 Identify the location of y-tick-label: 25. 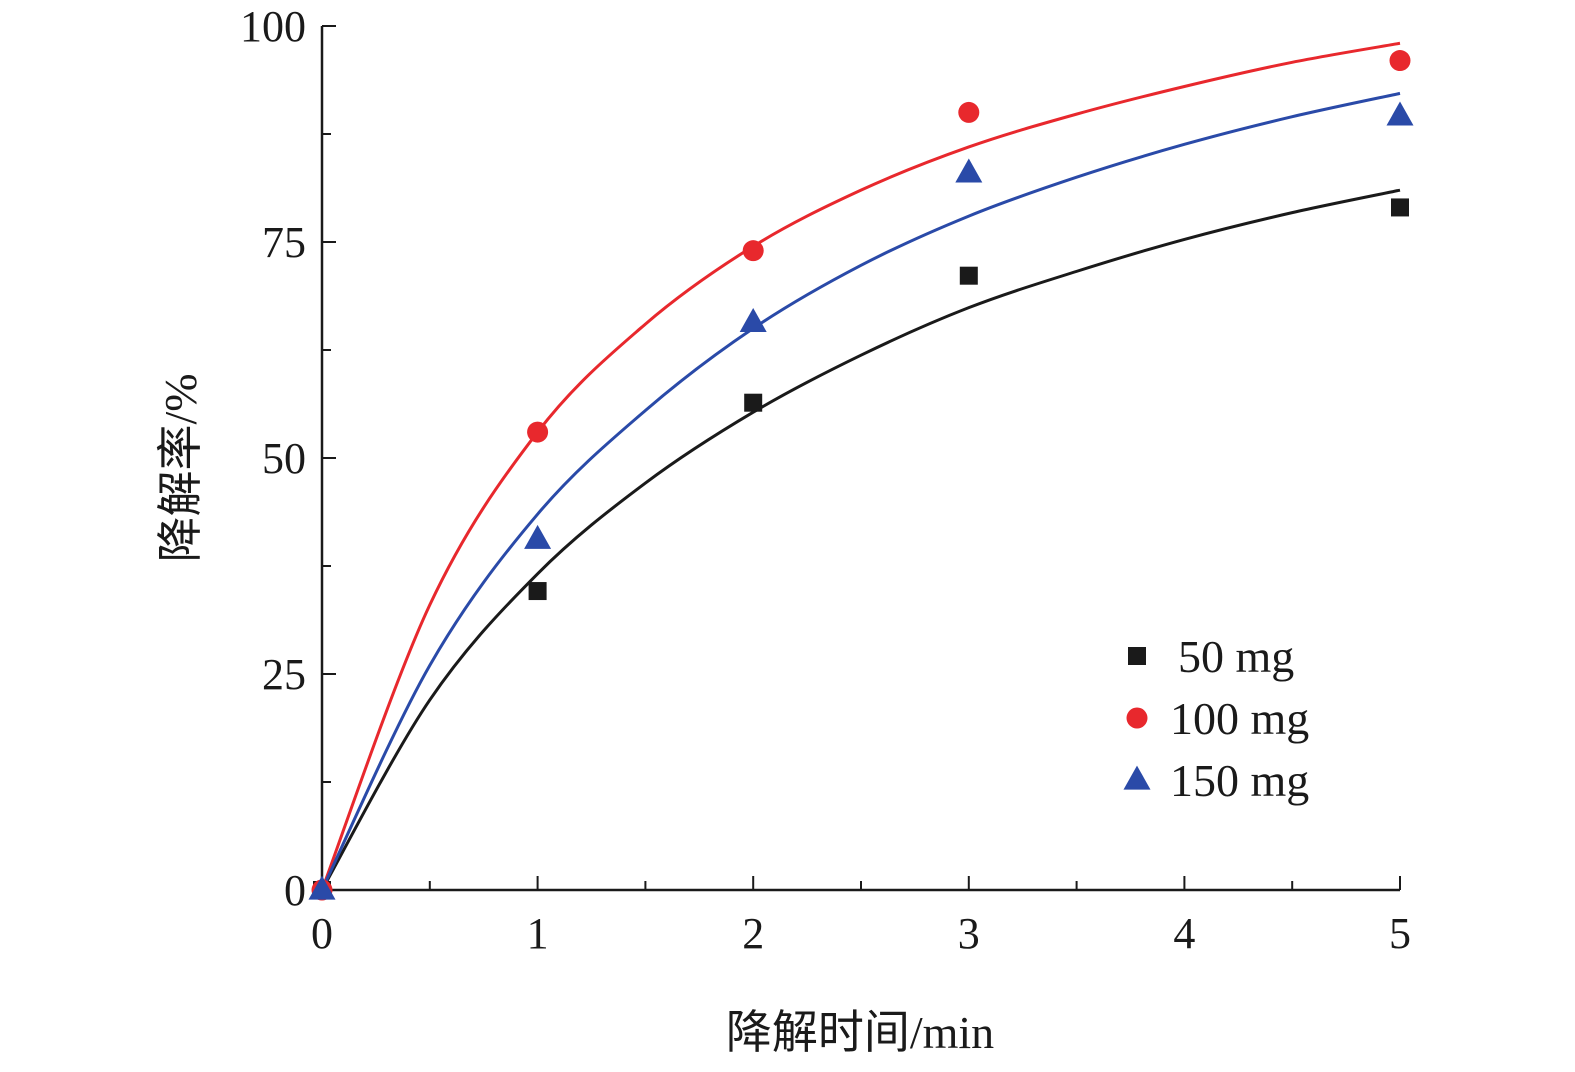
(284, 674).